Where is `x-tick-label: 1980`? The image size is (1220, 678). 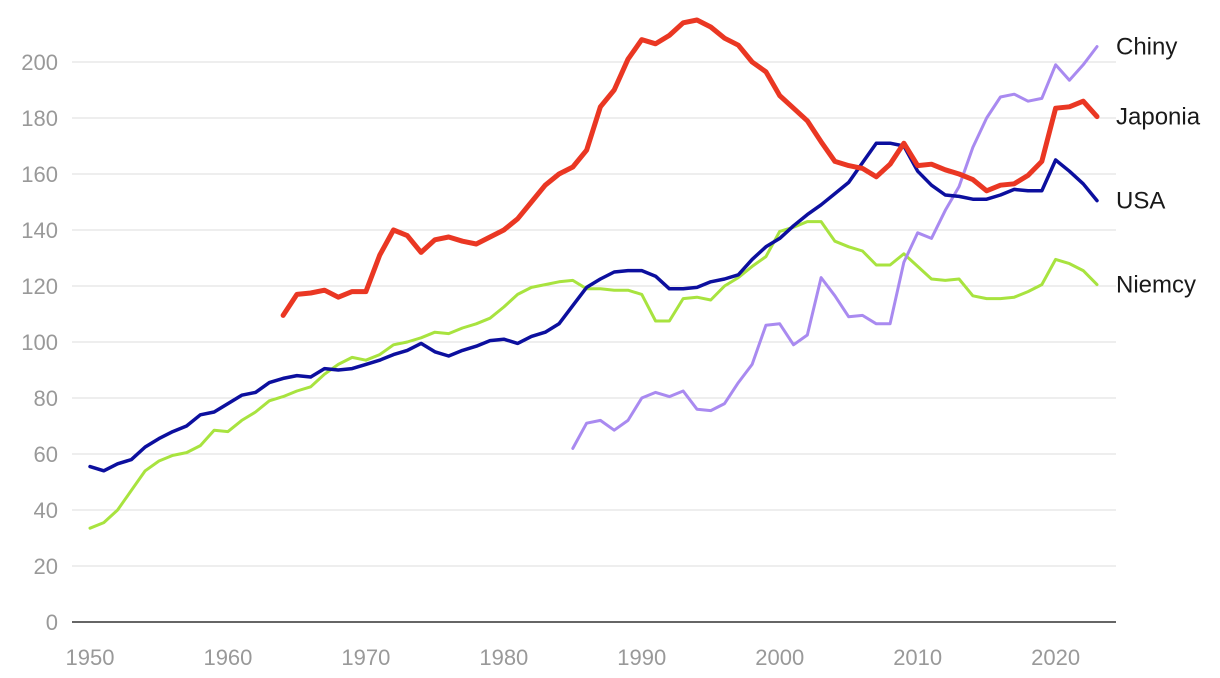
x-tick-label: 1980 is located at coordinates (503, 657).